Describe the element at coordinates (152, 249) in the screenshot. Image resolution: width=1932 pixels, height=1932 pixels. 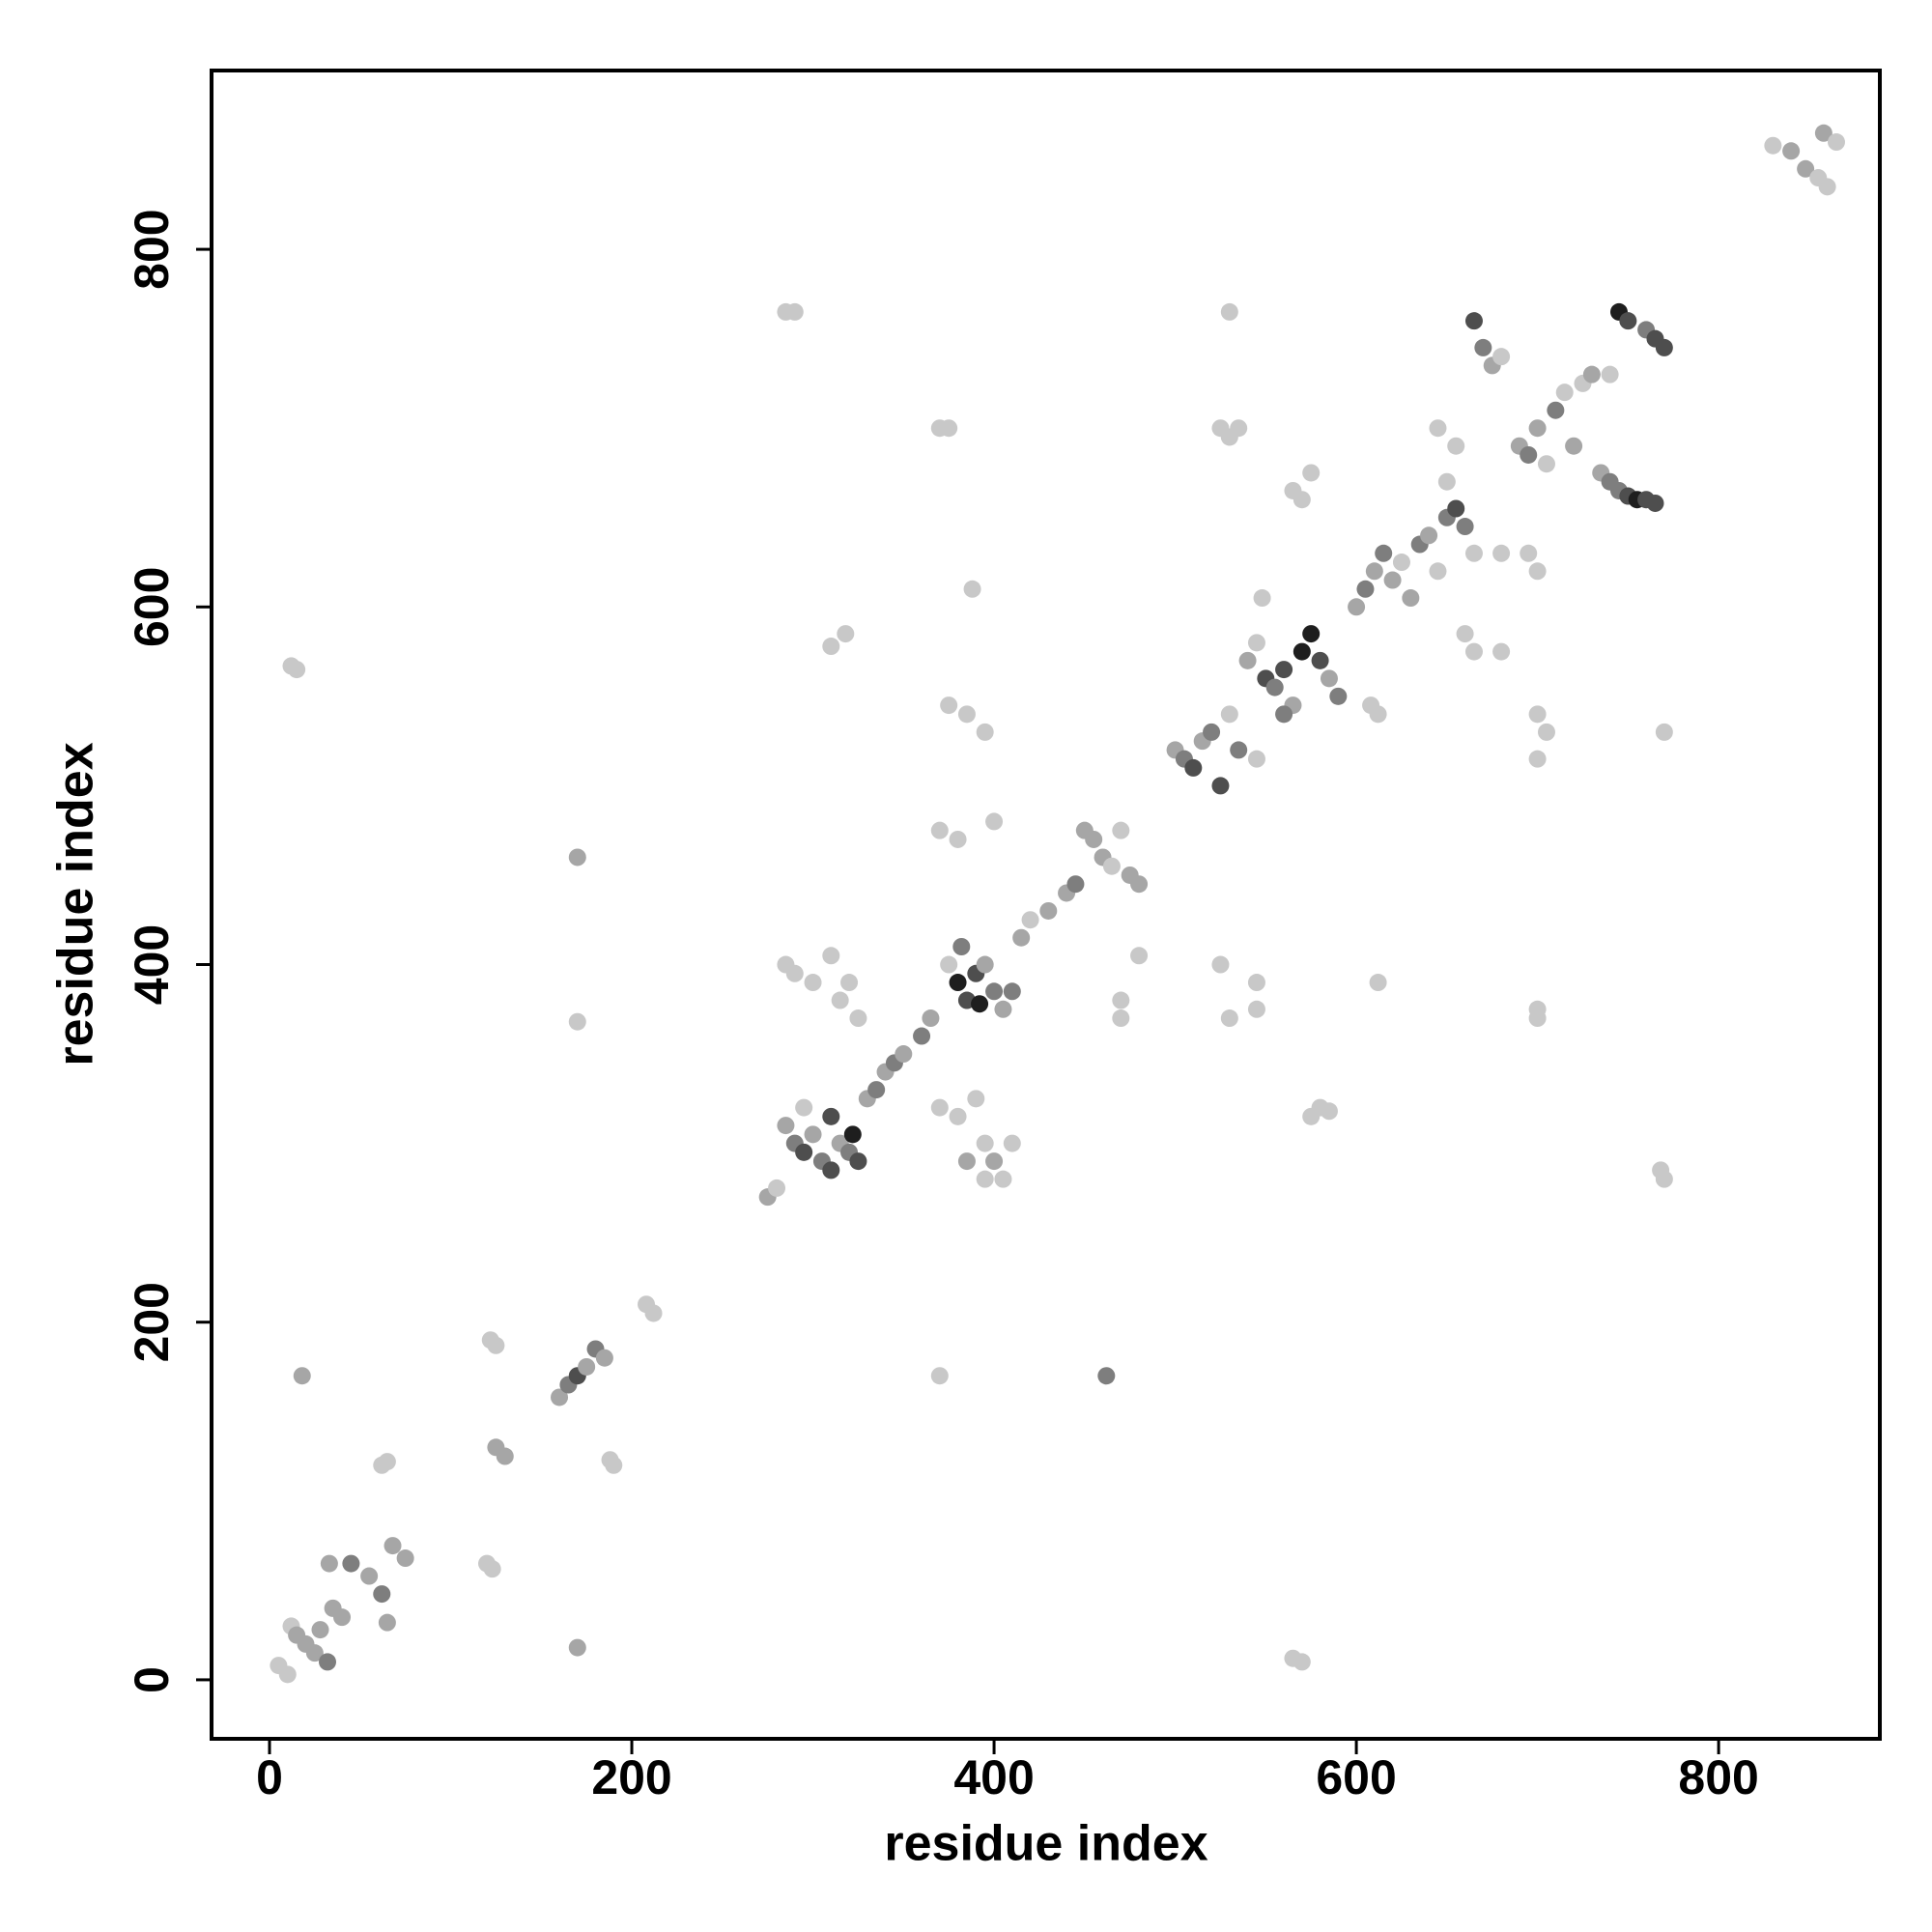
I see `y-tick-label: 800` at that location.